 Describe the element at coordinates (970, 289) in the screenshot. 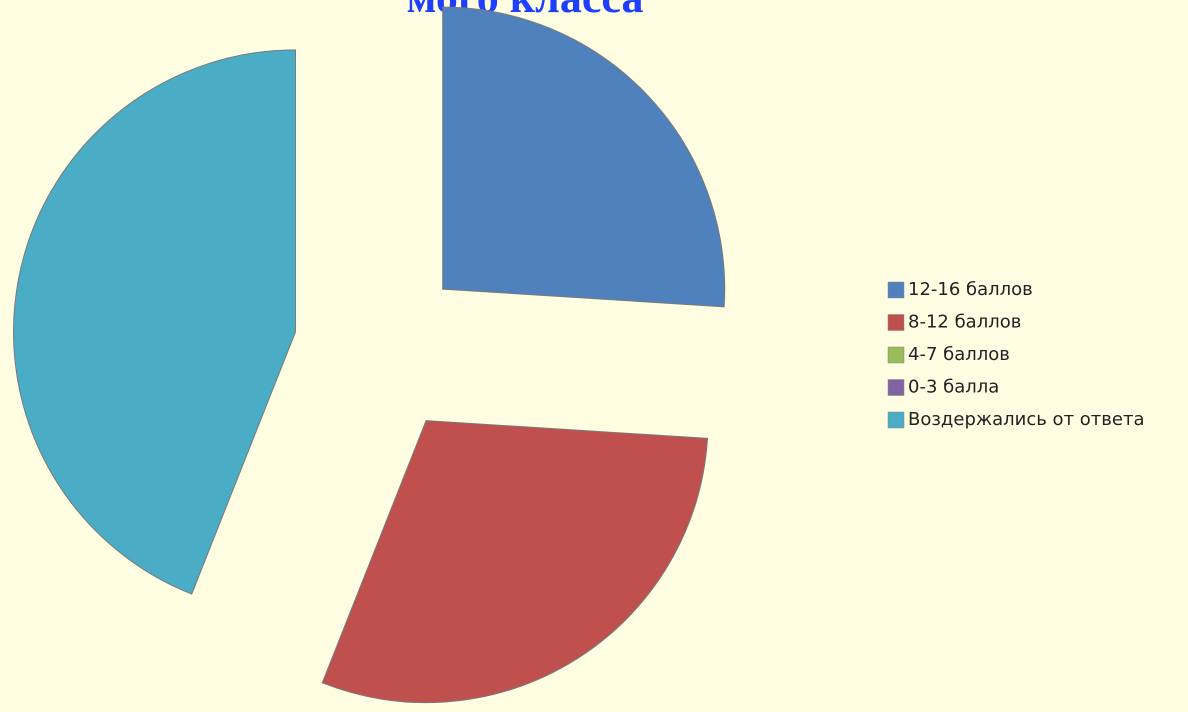

I see `legend-label: 12-16 баллов` at that location.